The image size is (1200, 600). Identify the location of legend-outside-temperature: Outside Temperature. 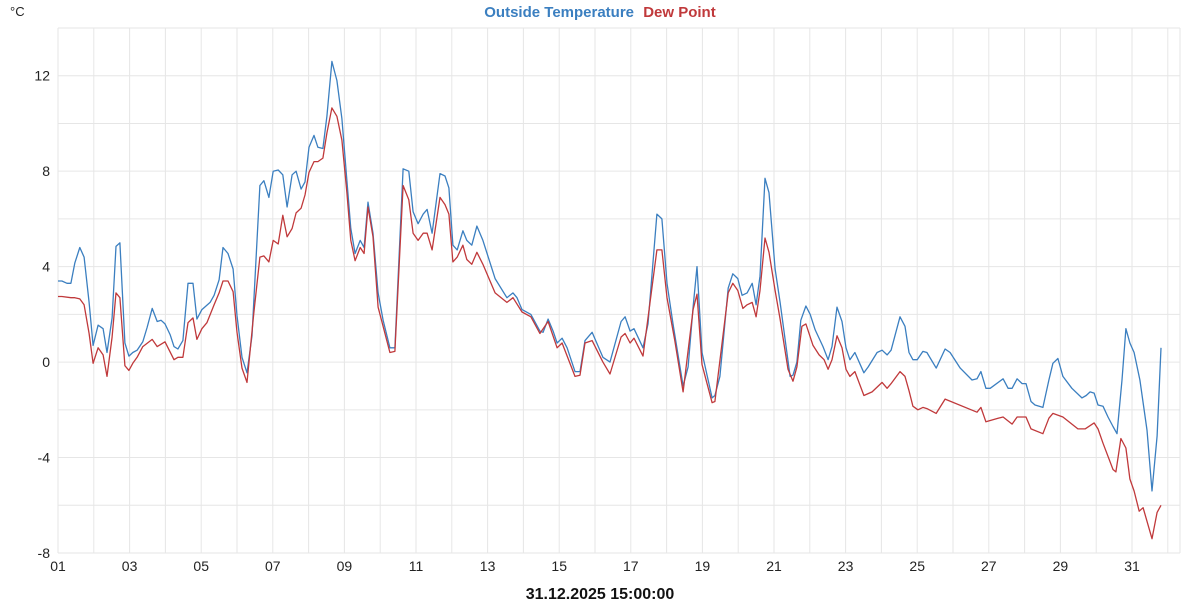
(559, 12).